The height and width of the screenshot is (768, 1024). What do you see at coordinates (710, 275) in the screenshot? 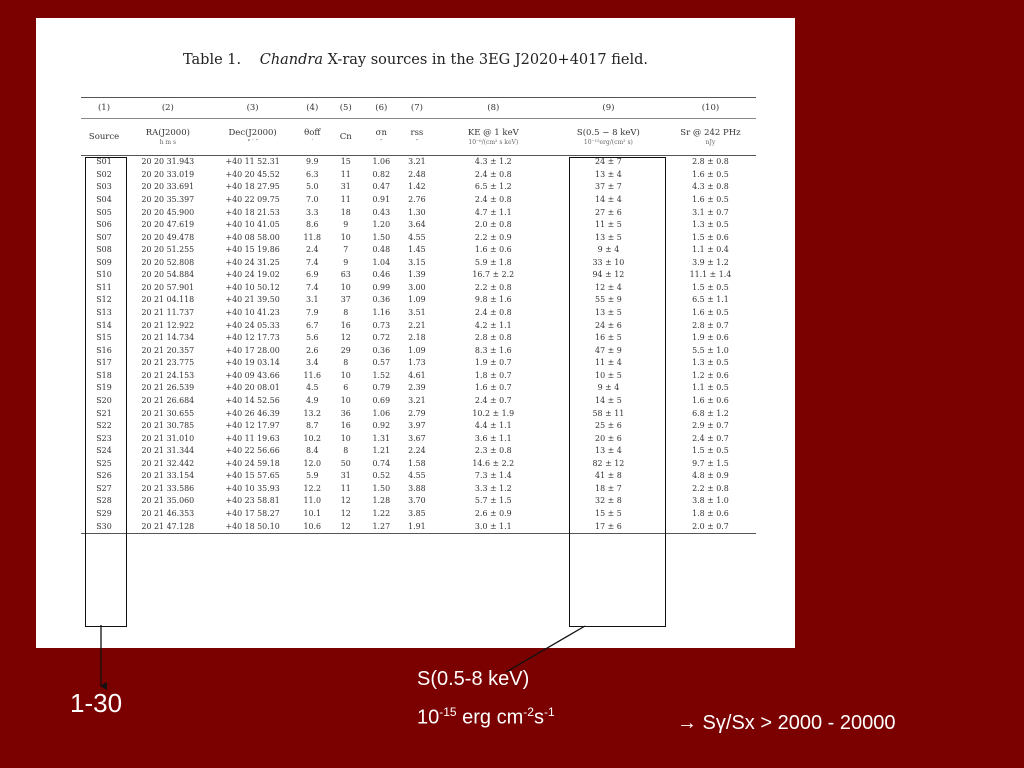
I see `cell-sr-242phz: 11.1 ± 1.4` at bounding box center [710, 275].